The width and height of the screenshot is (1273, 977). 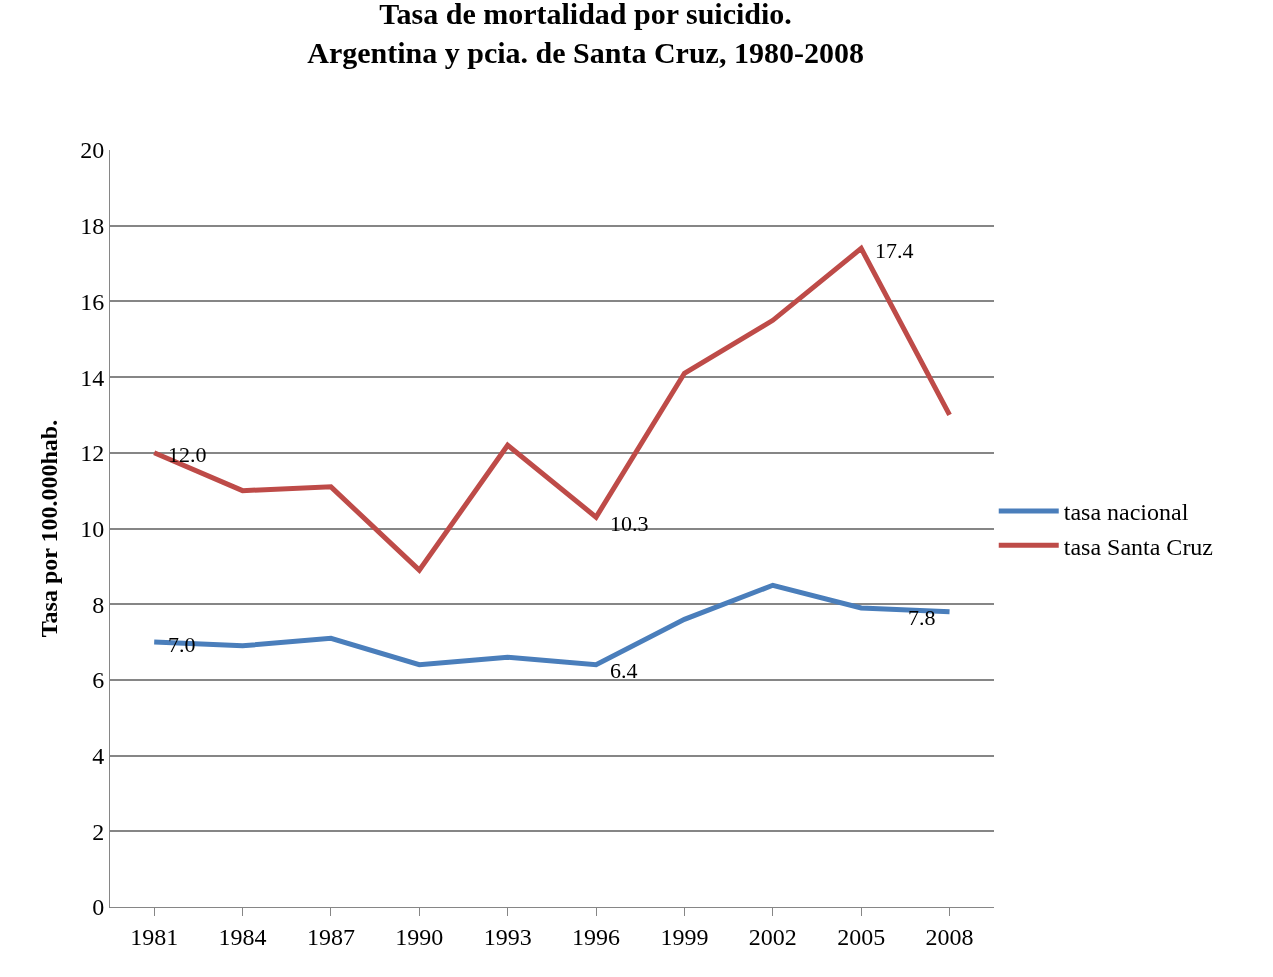 What do you see at coordinates (330, 936) in the screenshot?
I see `x-tick-label: 1987` at bounding box center [330, 936].